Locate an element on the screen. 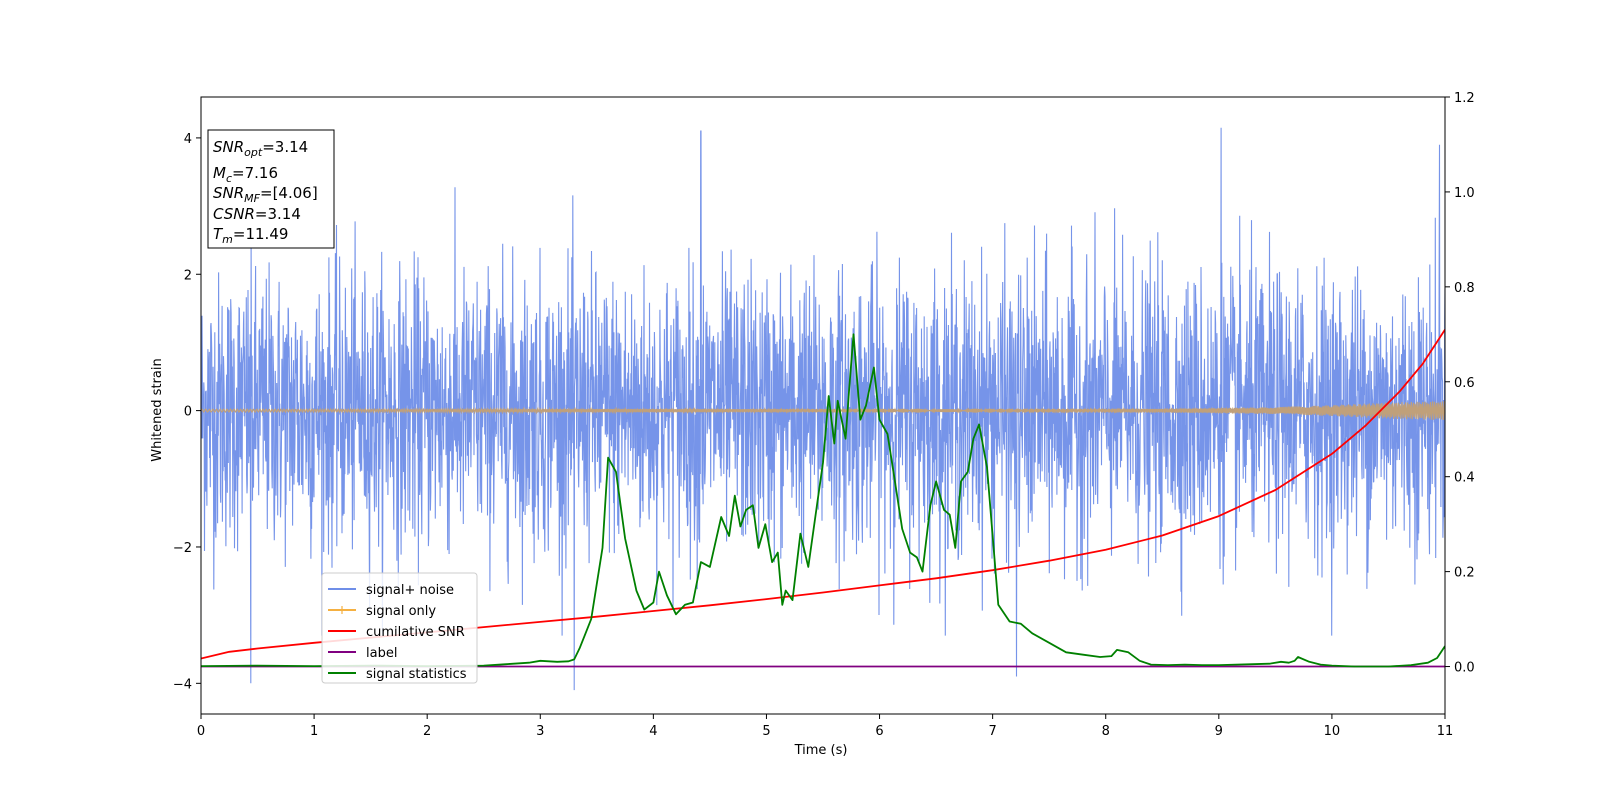 The height and width of the screenshot is (800, 1600). y-tick-label: −4 is located at coordinates (182, 684).